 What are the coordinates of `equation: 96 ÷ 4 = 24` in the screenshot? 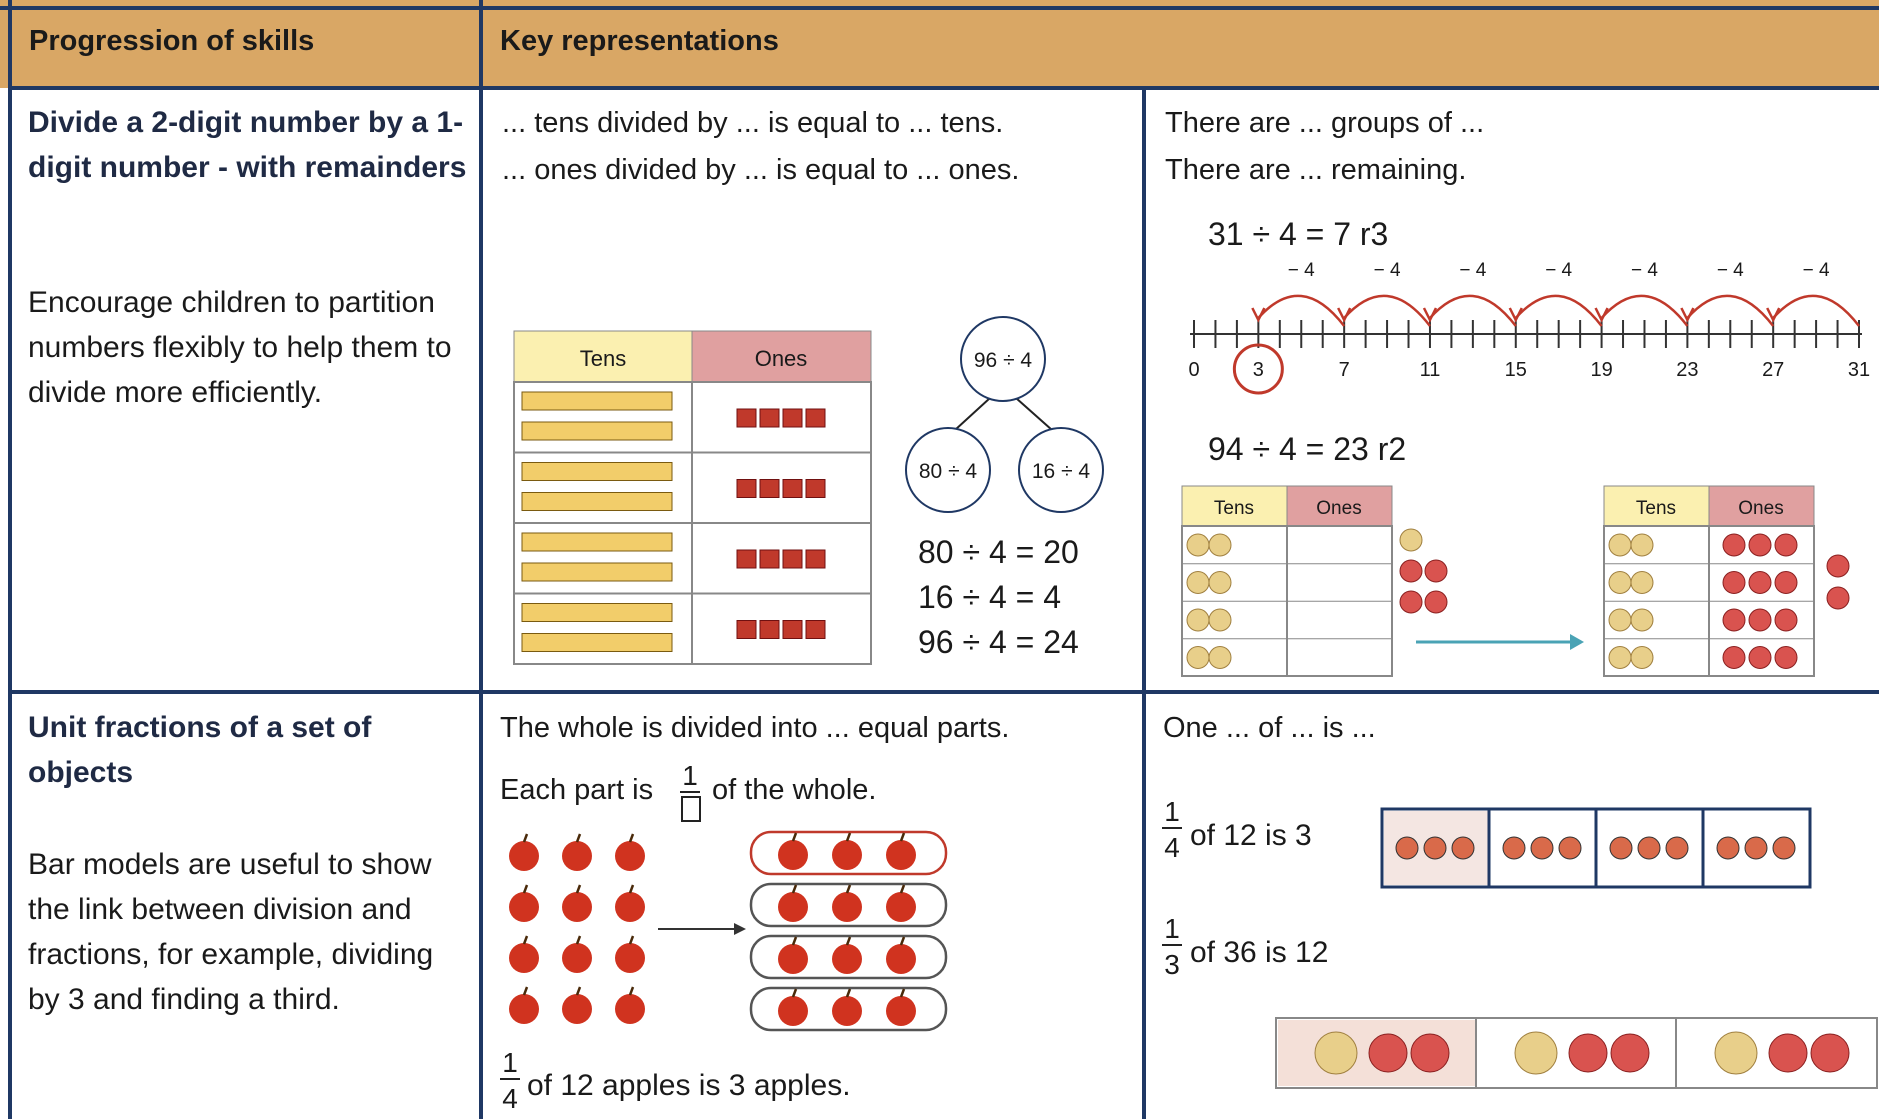 It's located at (998, 642).